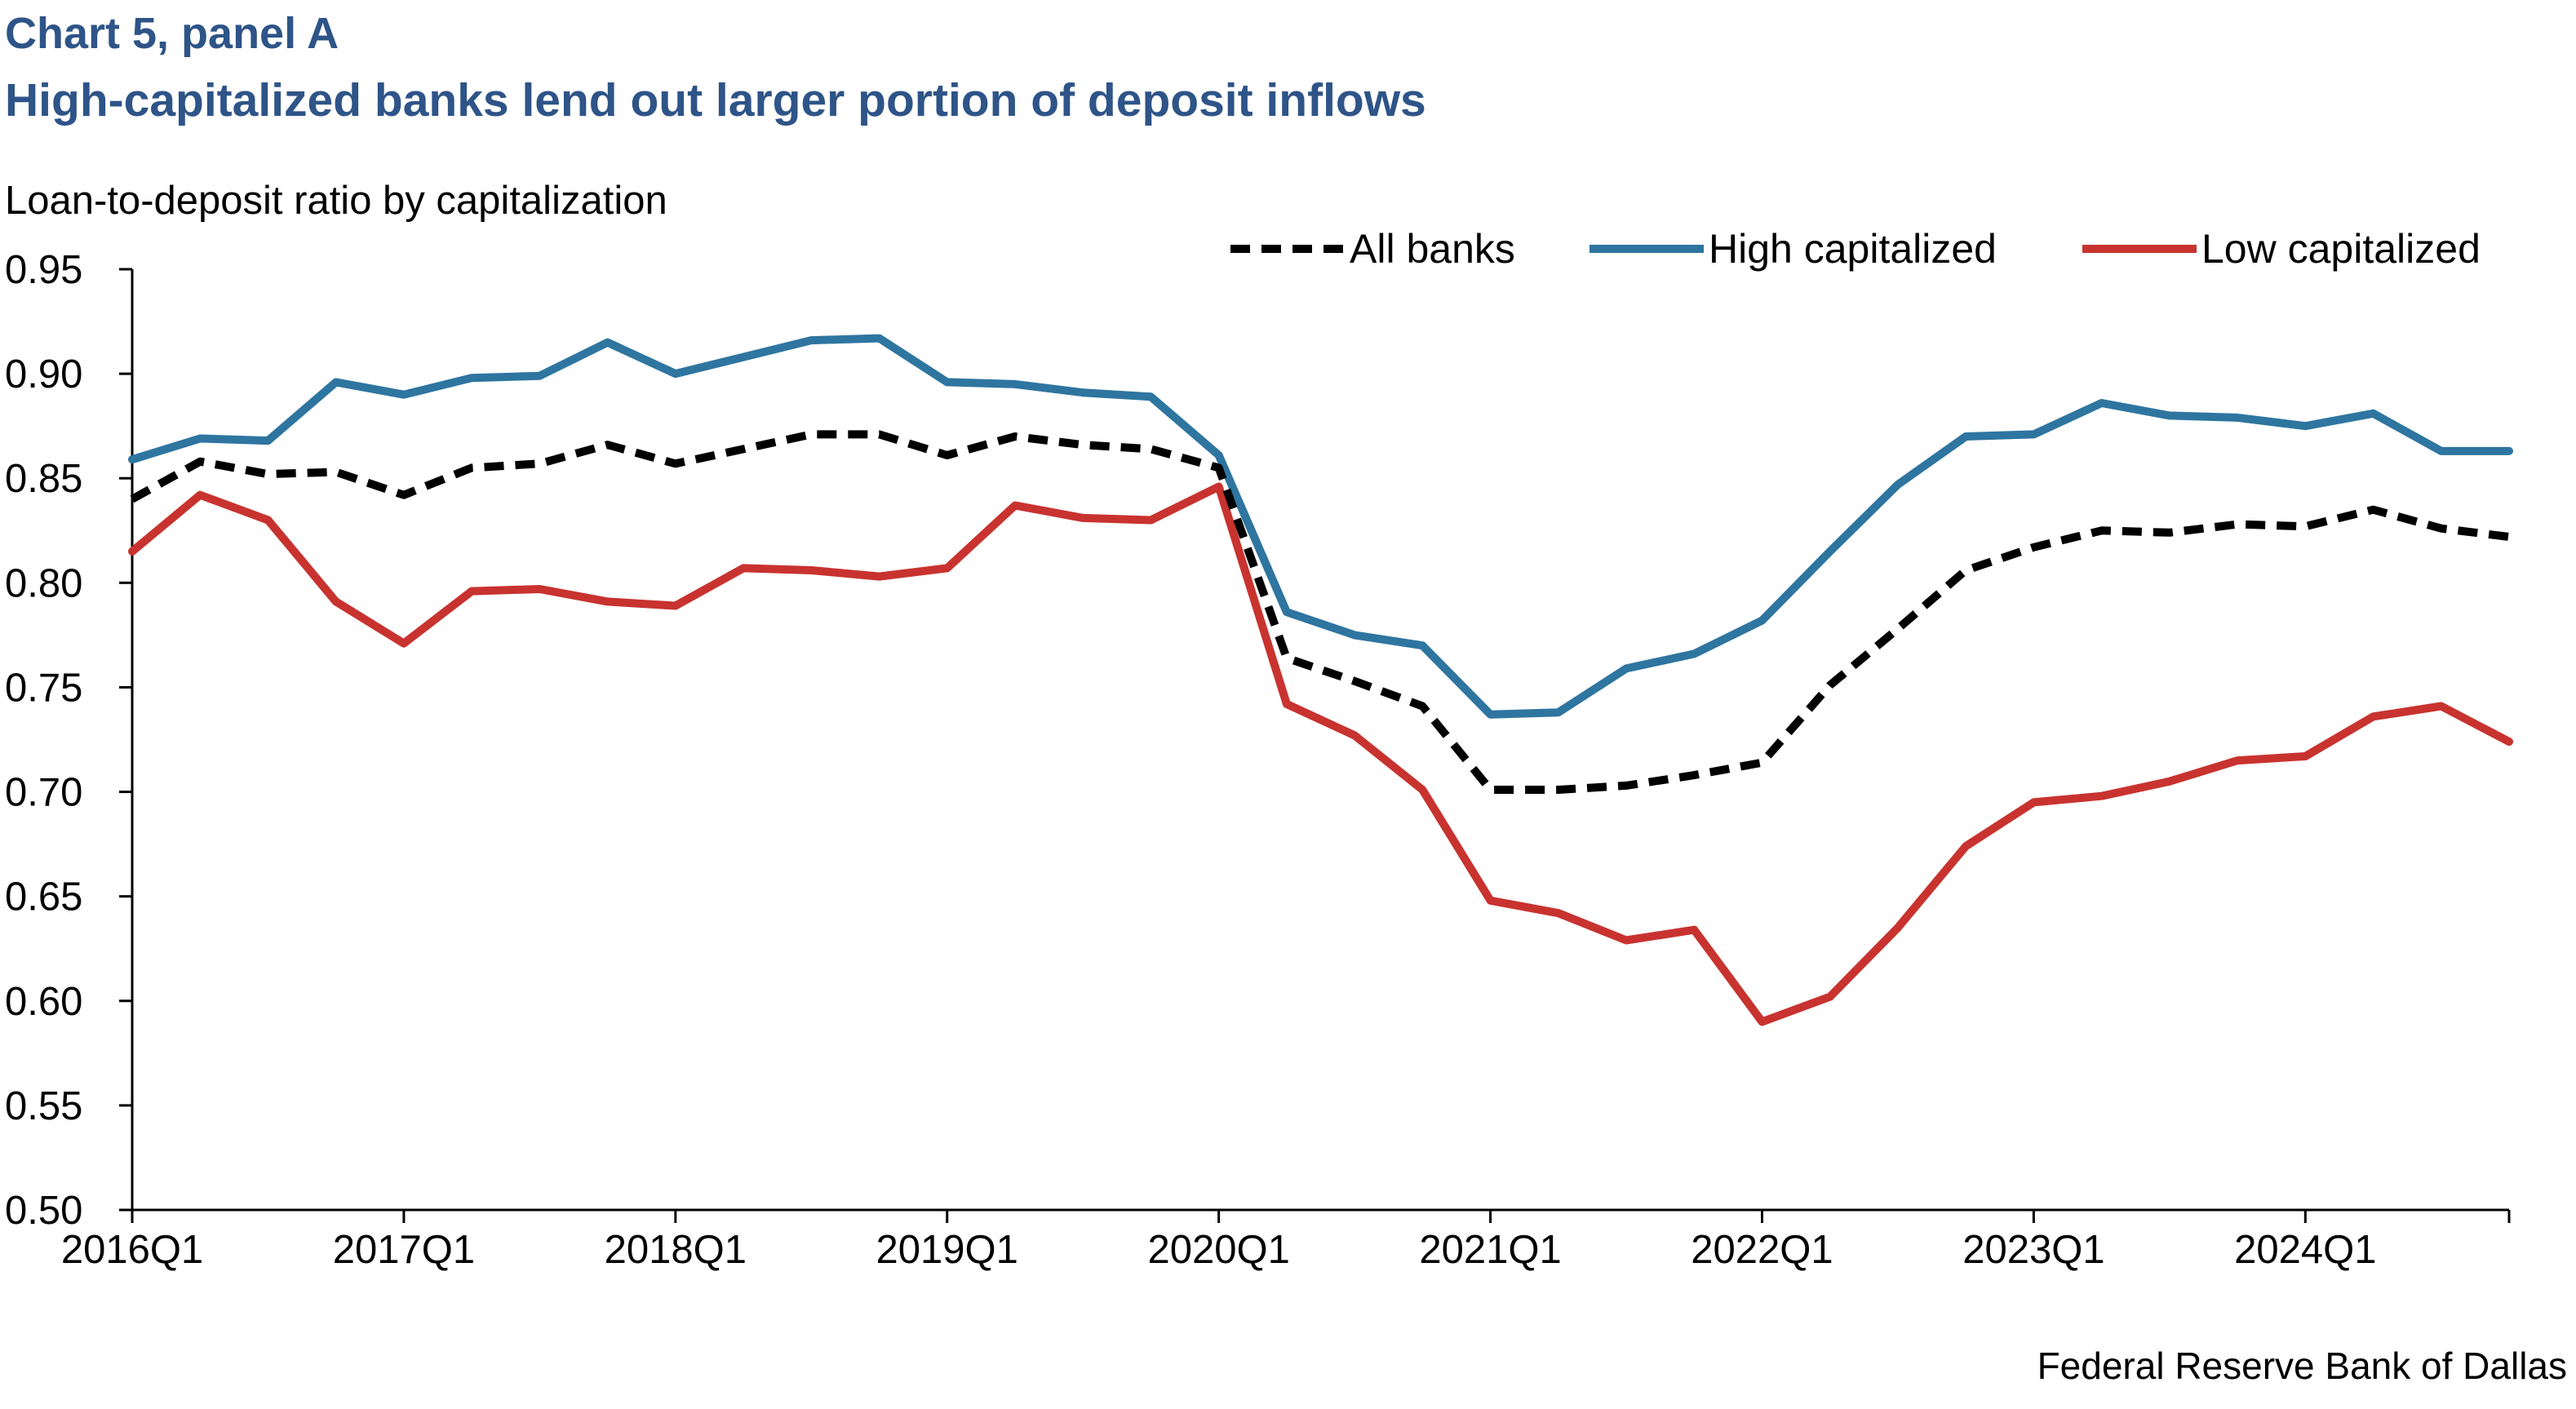 This screenshot has width=2576, height=1409. Describe the element at coordinates (43, 270) in the screenshot. I see `y-tick-label: 0.95` at that location.